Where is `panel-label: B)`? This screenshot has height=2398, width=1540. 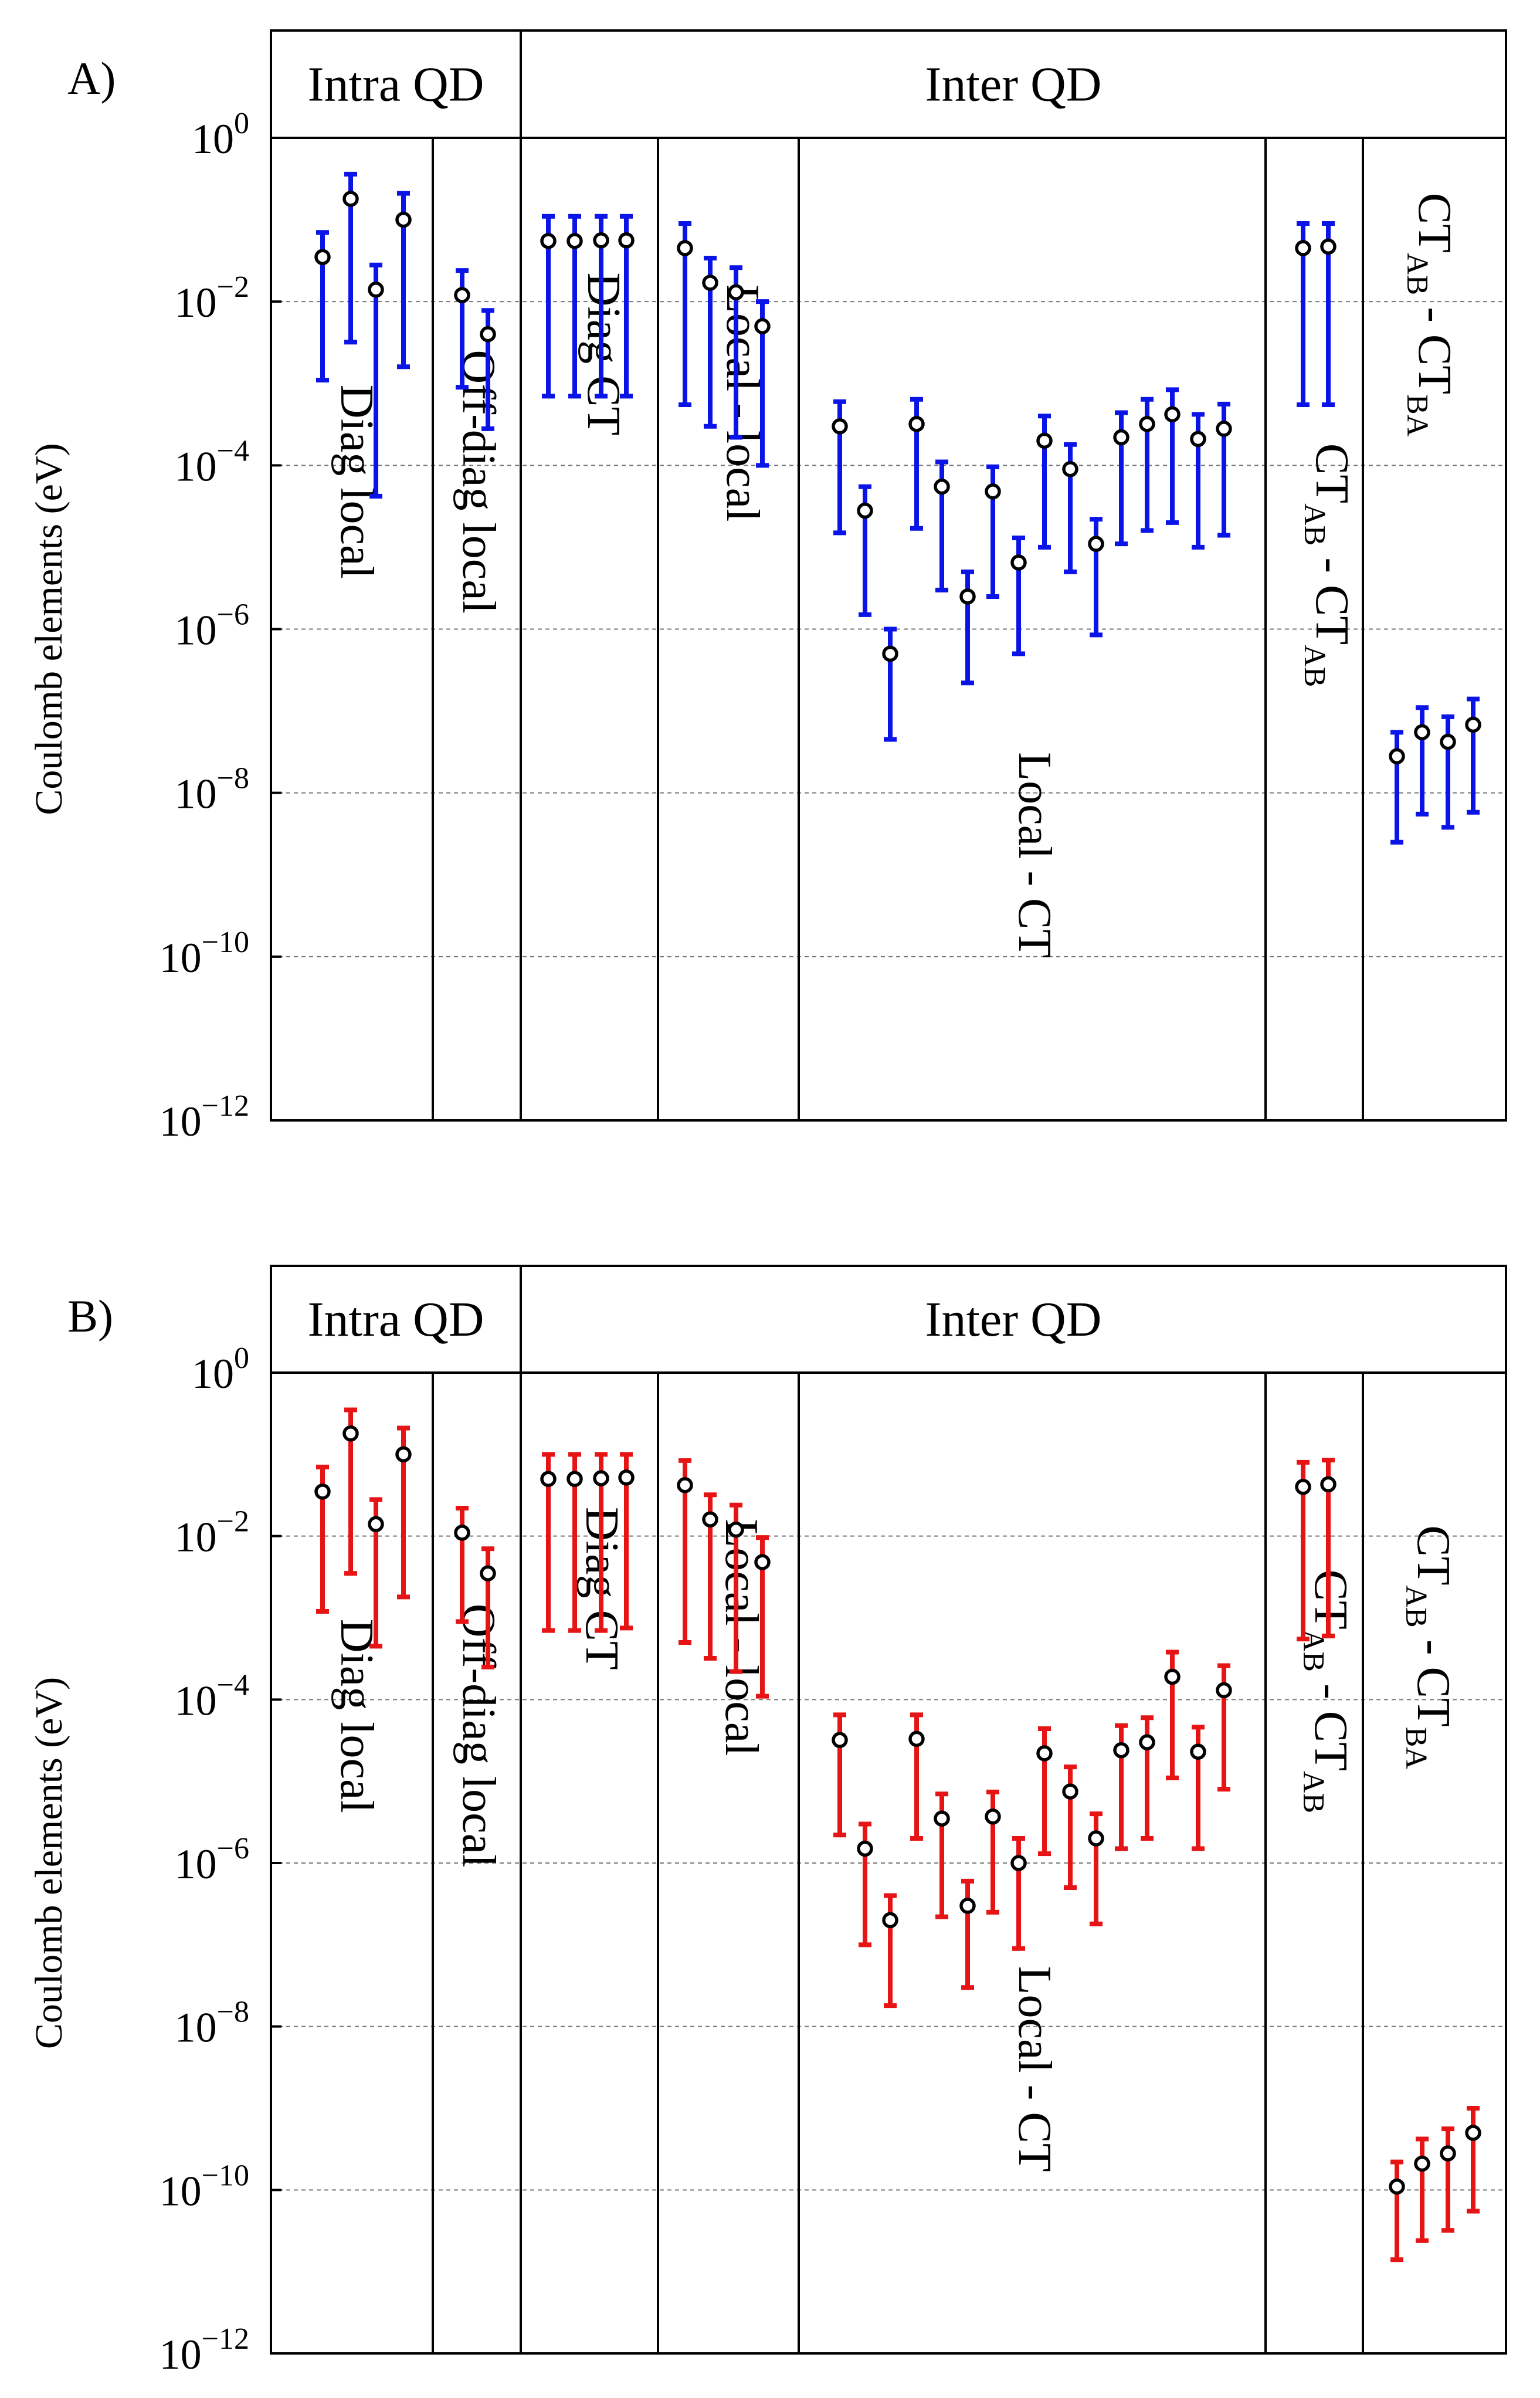 panel-label: B) is located at coordinates (90, 1316).